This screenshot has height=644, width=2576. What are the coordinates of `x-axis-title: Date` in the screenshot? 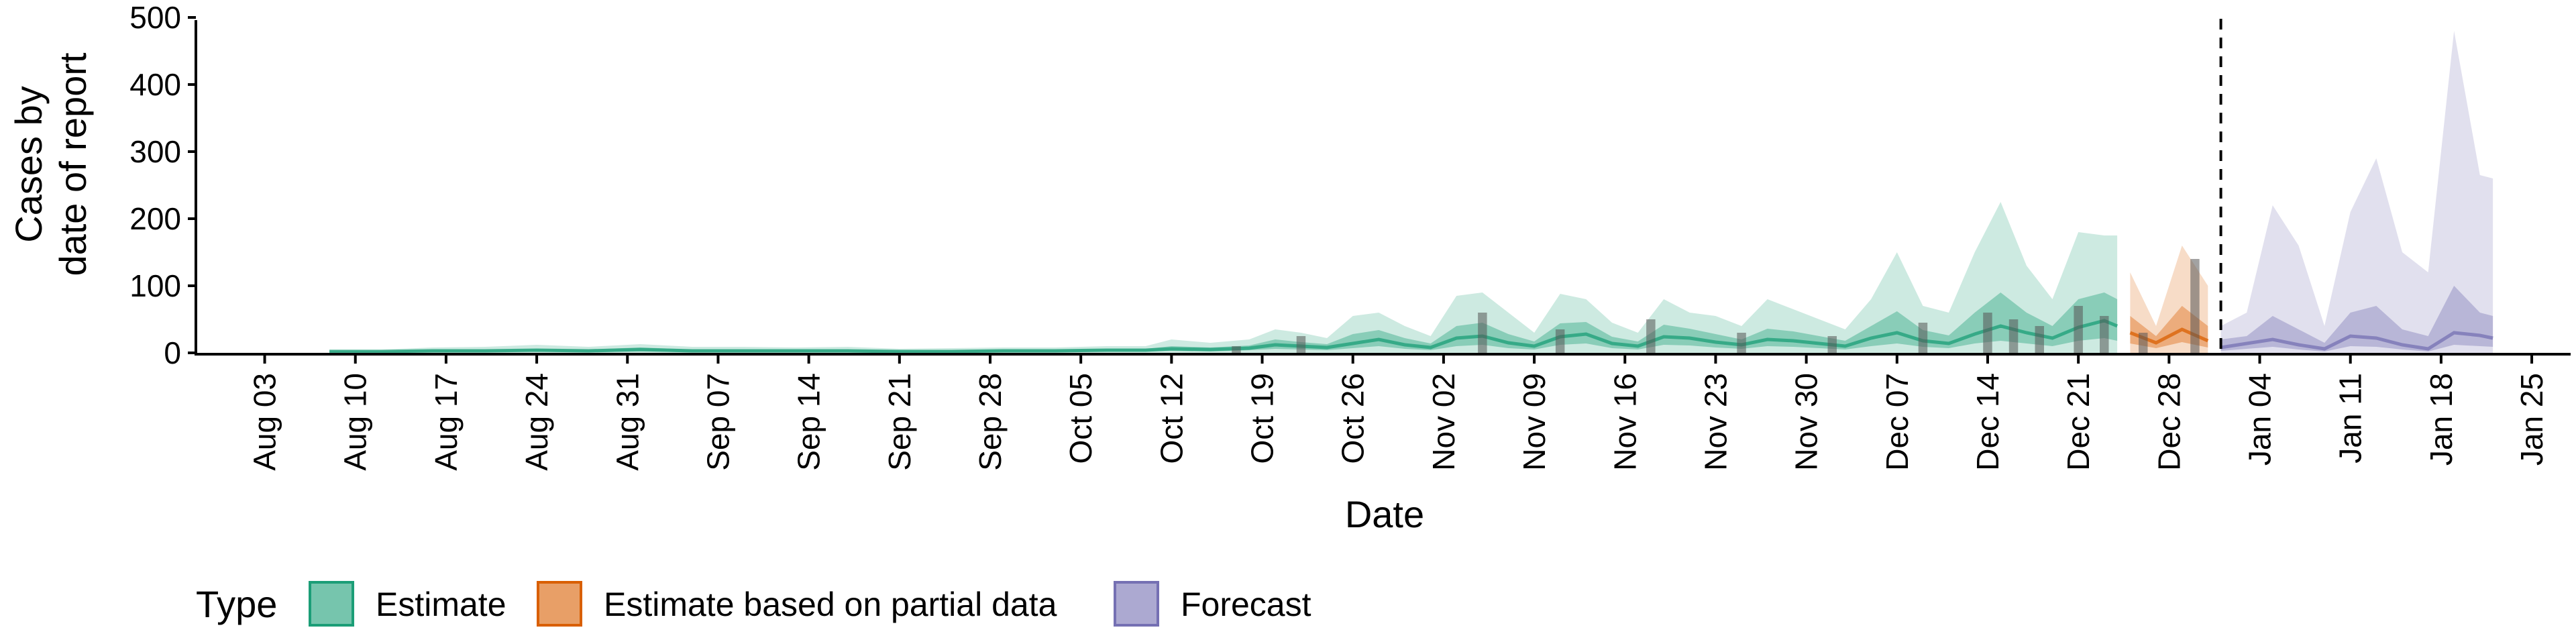 It's located at (1384, 514).